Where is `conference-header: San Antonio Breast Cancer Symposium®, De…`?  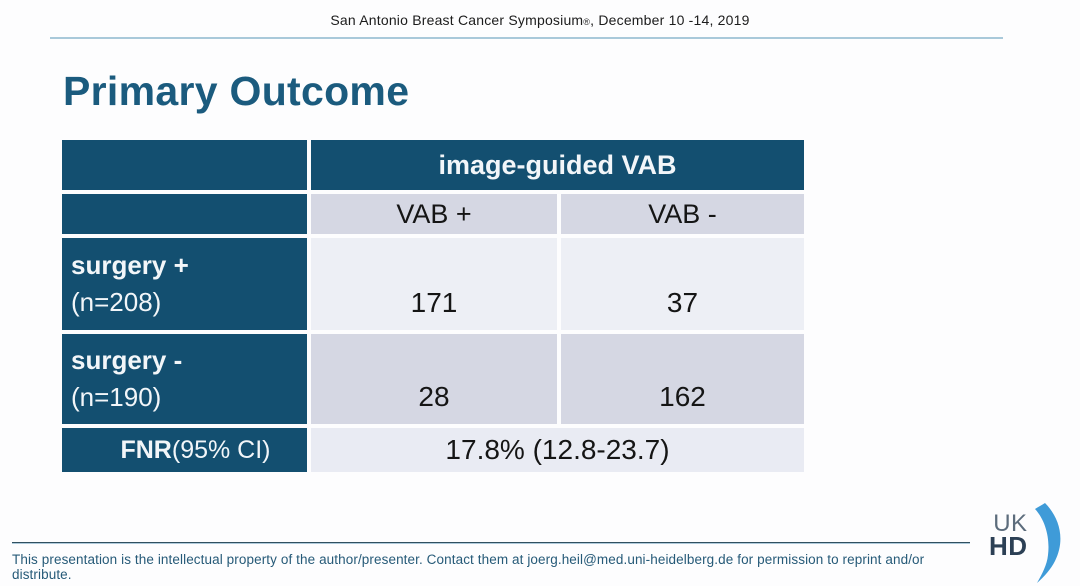 conference-header: San Antonio Breast Cancer Symposium®, De… is located at coordinates (540, 20).